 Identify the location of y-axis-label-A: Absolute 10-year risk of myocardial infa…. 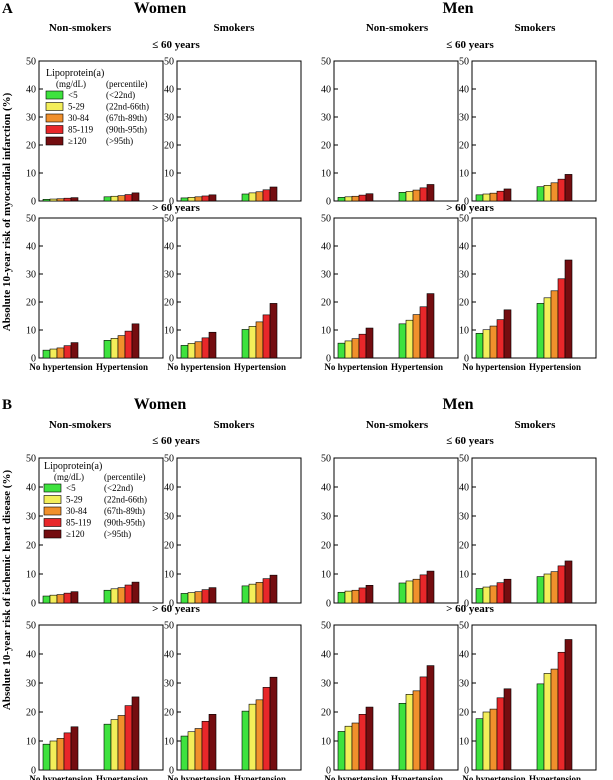
(7, 211).